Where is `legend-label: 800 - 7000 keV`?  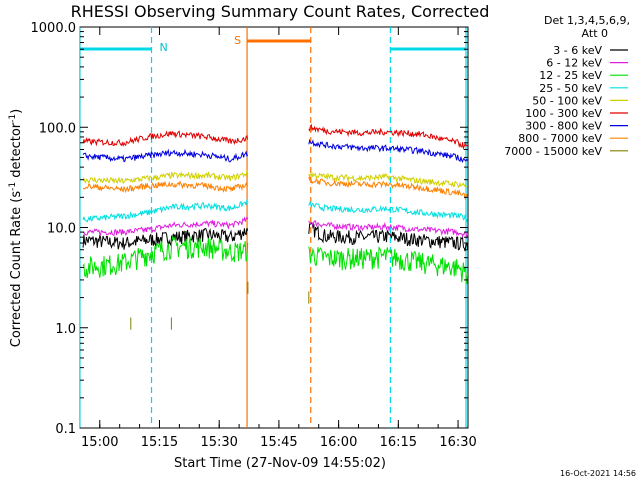
legend-label: 800 - 7000 keV is located at coordinates (560, 138).